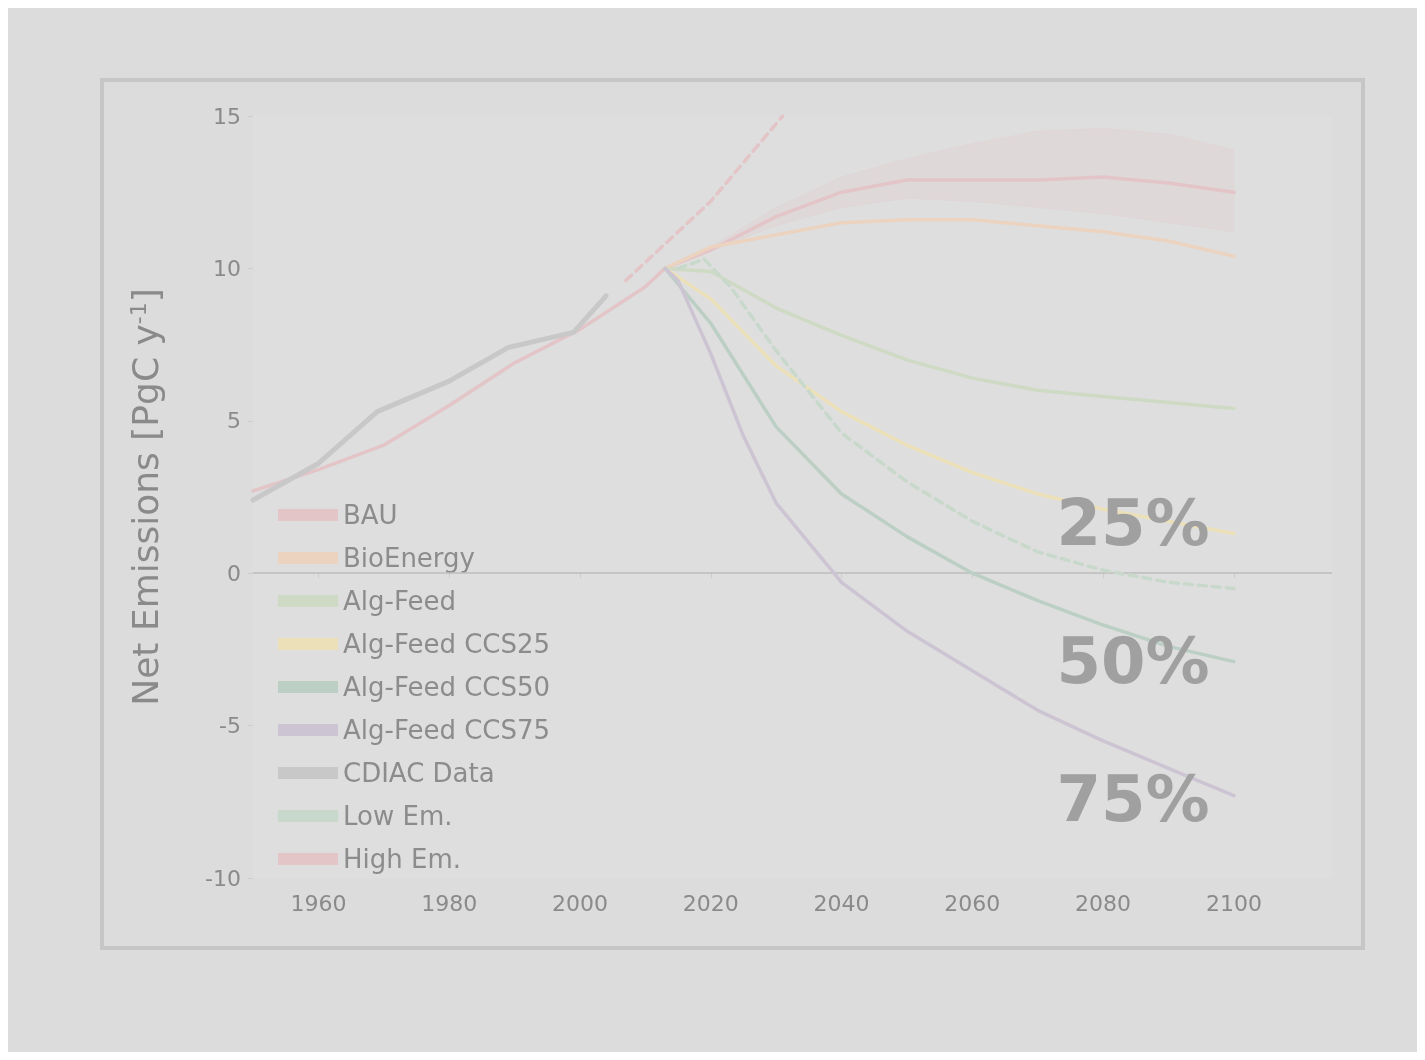  What do you see at coordinates (223, 878) in the screenshot?
I see `y-tick-label: -10` at bounding box center [223, 878].